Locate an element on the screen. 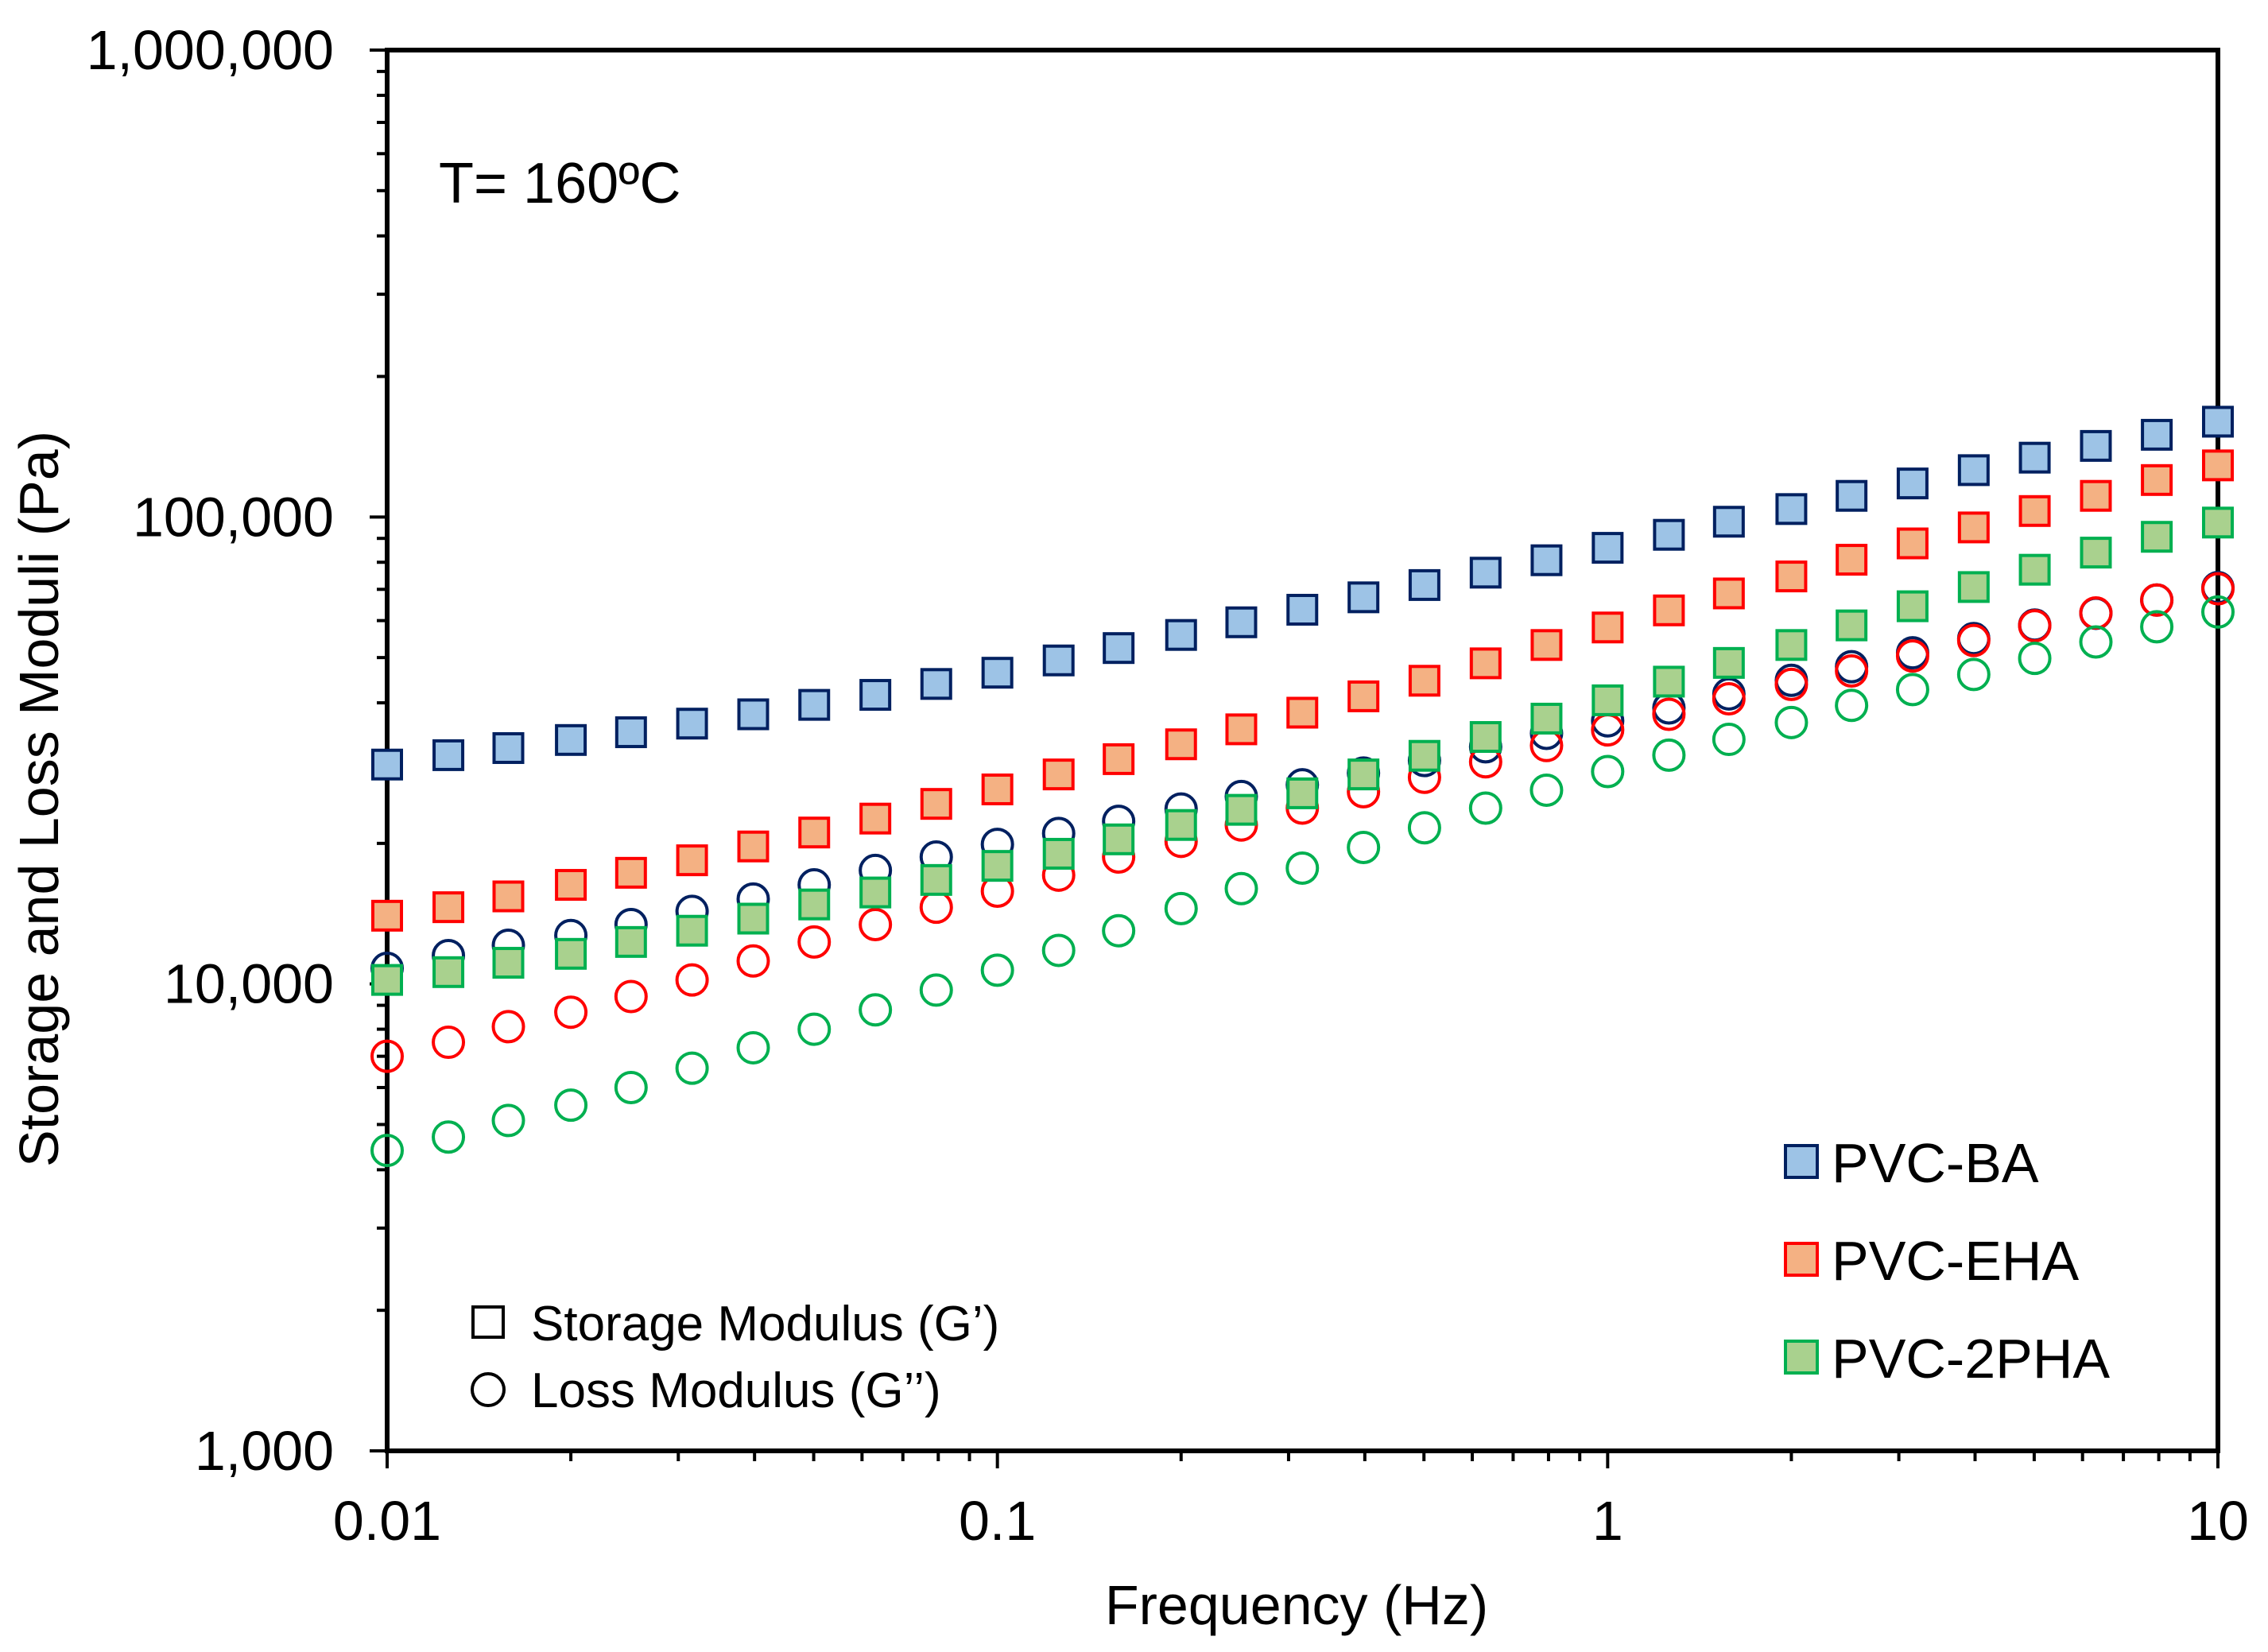  series-legend: PVC-BA PVC-EHA PVC-2PHA is located at coordinates (1947, 1261).